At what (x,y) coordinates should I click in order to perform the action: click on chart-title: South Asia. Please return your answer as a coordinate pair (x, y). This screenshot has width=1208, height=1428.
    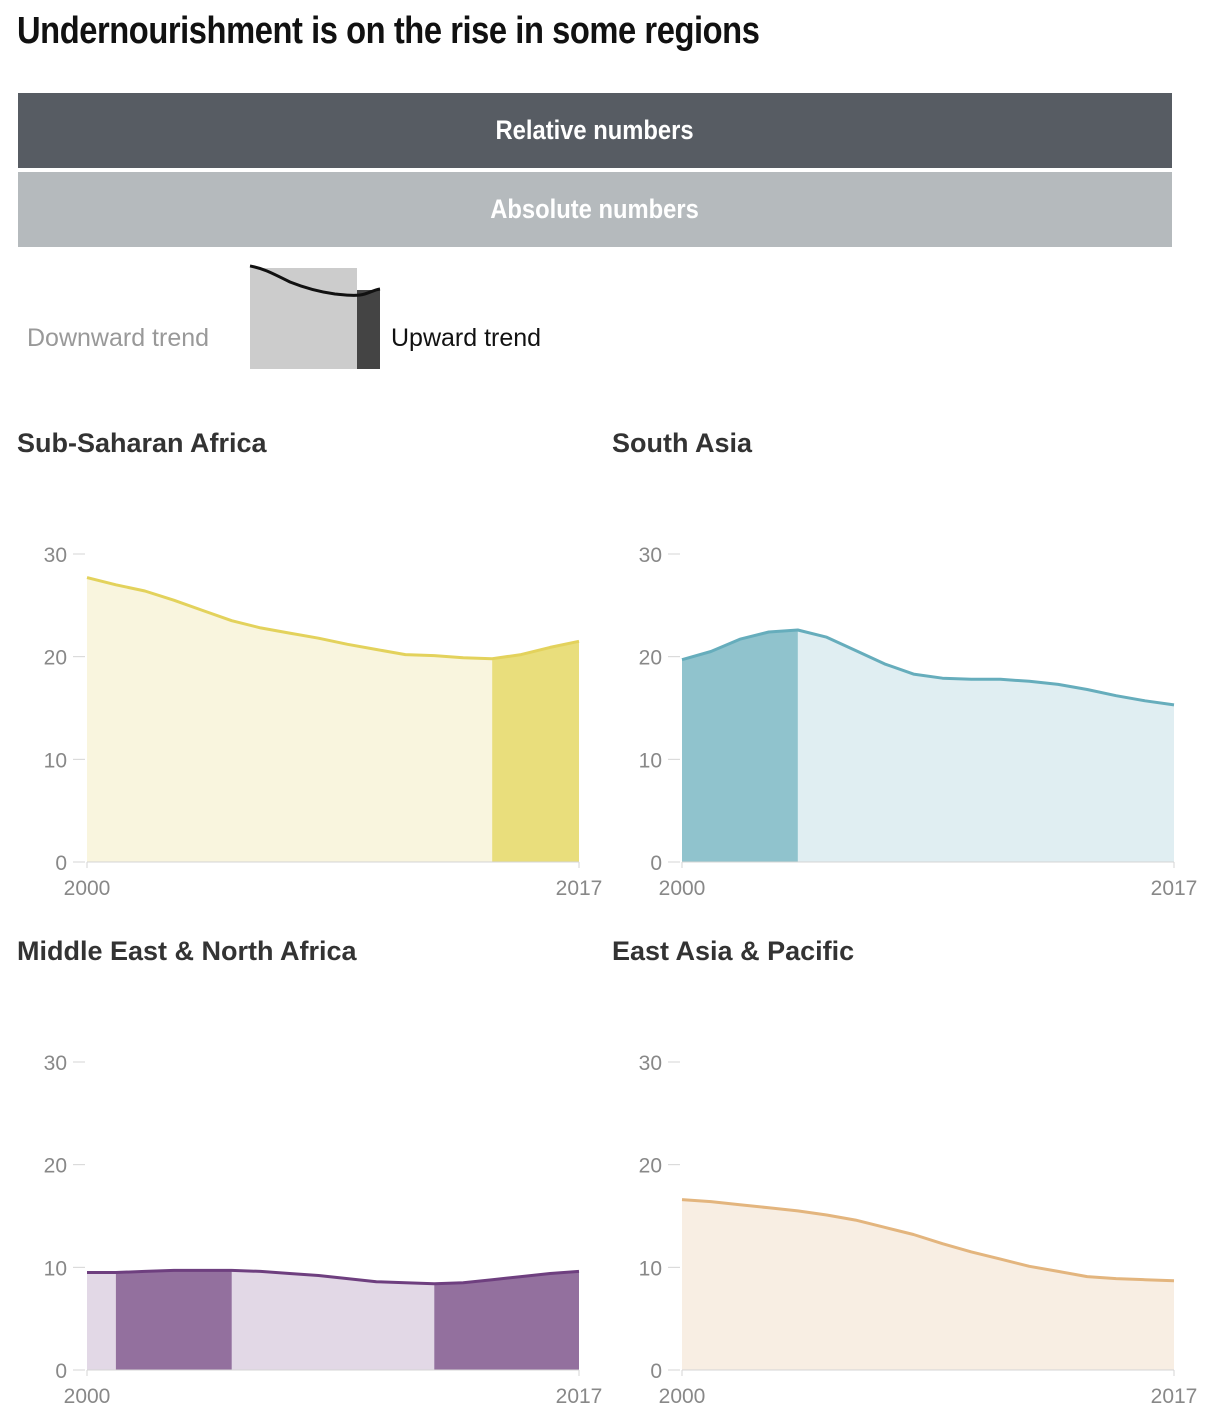
    Looking at the image, I should click on (682, 443).